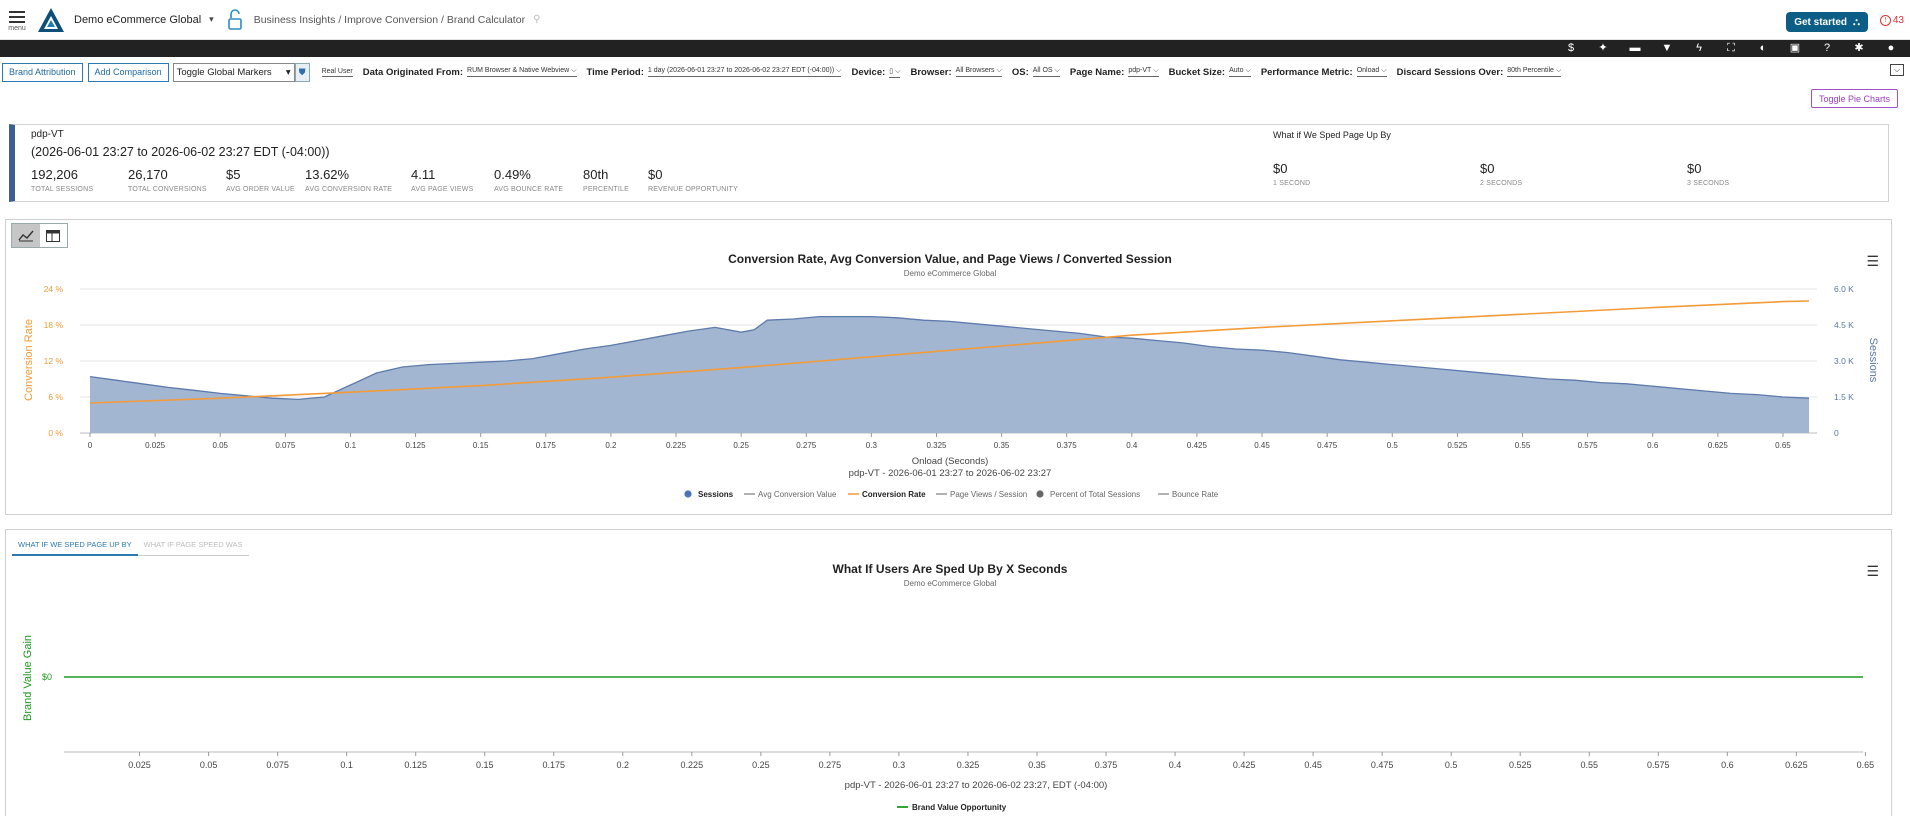 Image resolution: width=1910 pixels, height=817 pixels. Describe the element at coordinates (692, 765) in the screenshot. I see `x-tick-label: 0.225` at that location.